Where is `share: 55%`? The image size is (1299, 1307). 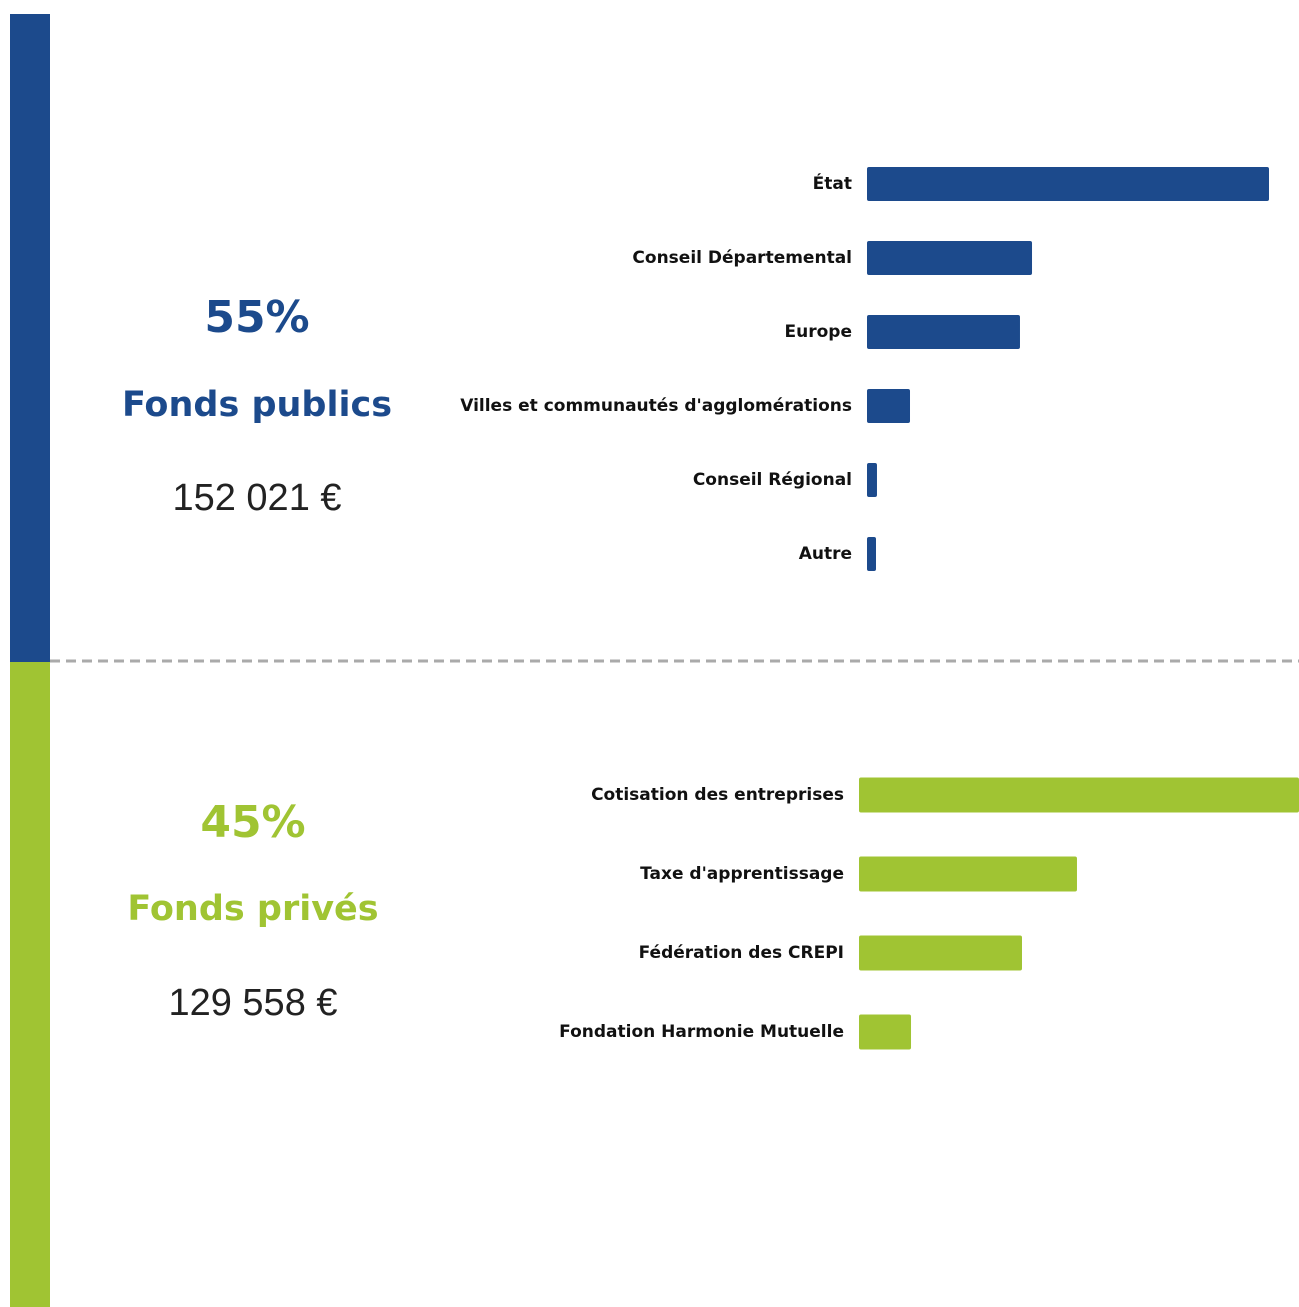
share: 55% is located at coordinates (256, 317).